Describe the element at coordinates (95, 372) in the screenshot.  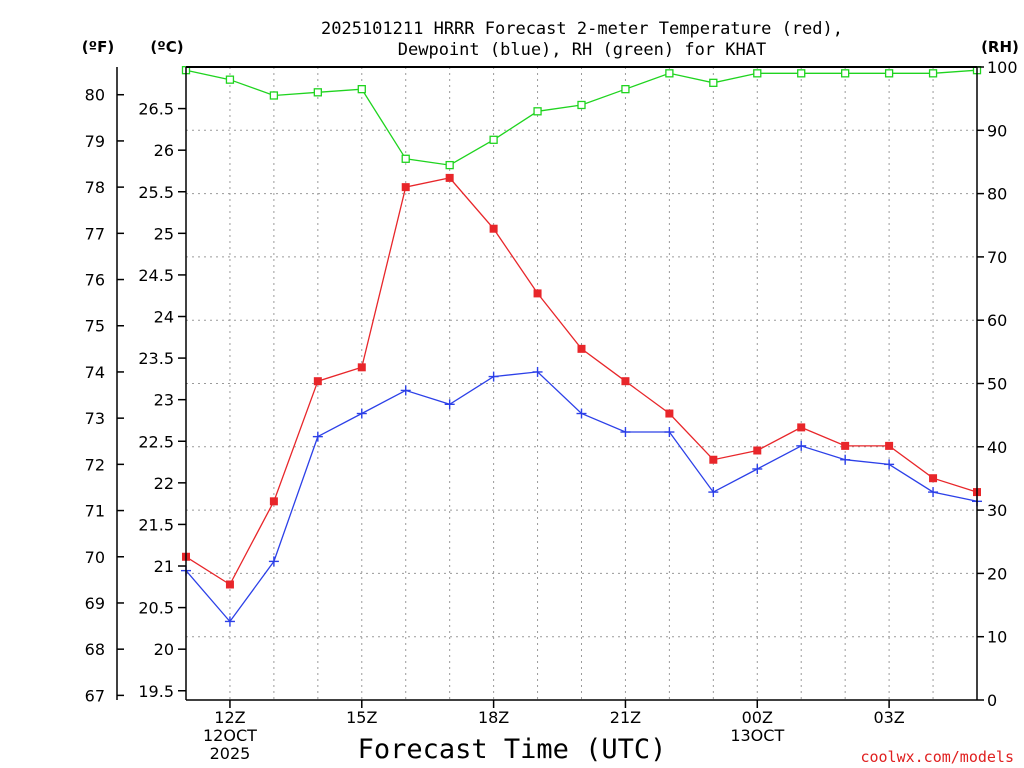
I see `fahrenheit-tick-label: 74` at that location.